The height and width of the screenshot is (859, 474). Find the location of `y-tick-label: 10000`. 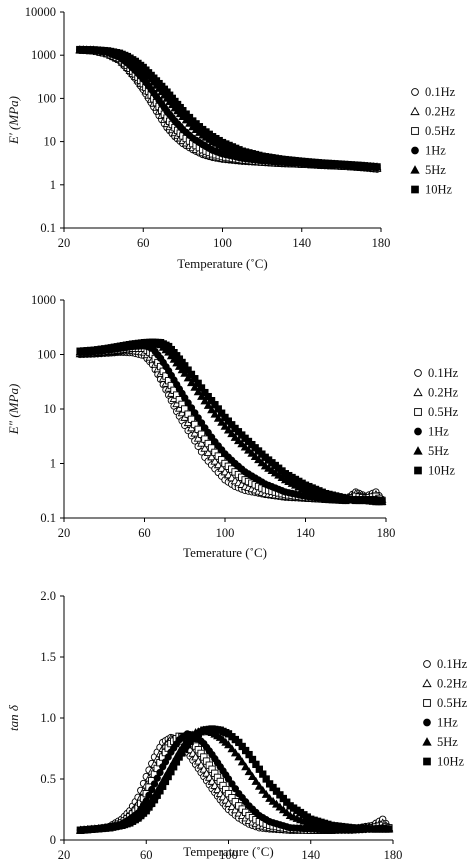

y-tick-label: 10000 is located at coordinates (40, 12).